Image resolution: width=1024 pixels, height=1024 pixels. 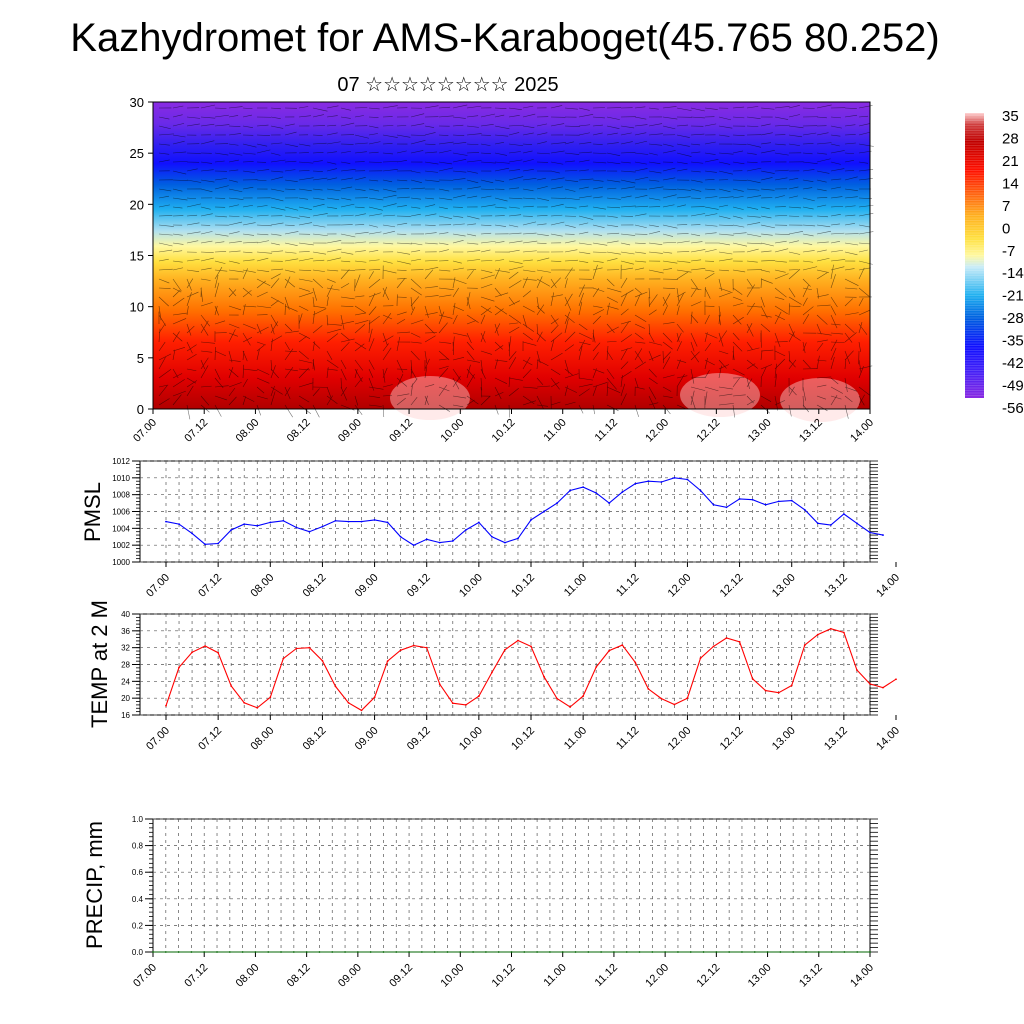 What do you see at coordinates (125, 715) in the screenshot?
I see `temp-y-tick-label: 16` at bounding box center [125, 715].